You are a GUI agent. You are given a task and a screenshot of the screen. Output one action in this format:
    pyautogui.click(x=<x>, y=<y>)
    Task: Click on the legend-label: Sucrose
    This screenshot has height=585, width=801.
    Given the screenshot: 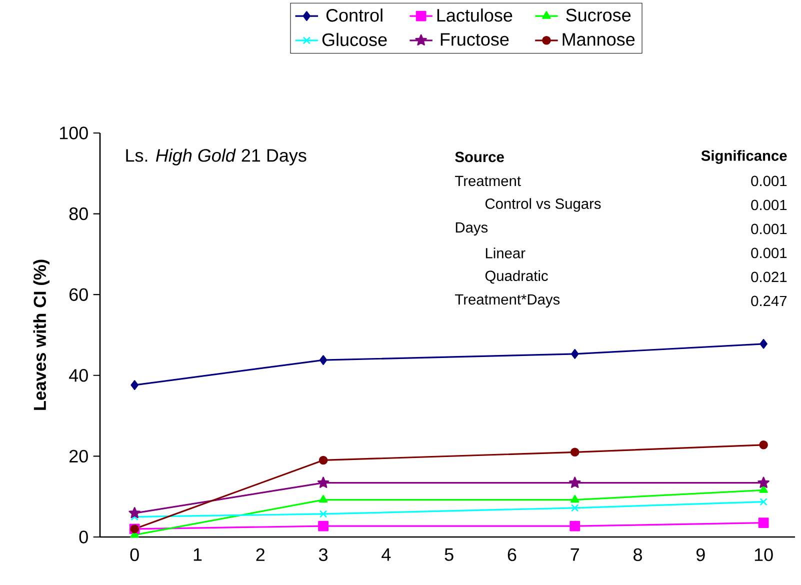 What is the action you would take?
    pyautogui.click(x=598, y=15)
    